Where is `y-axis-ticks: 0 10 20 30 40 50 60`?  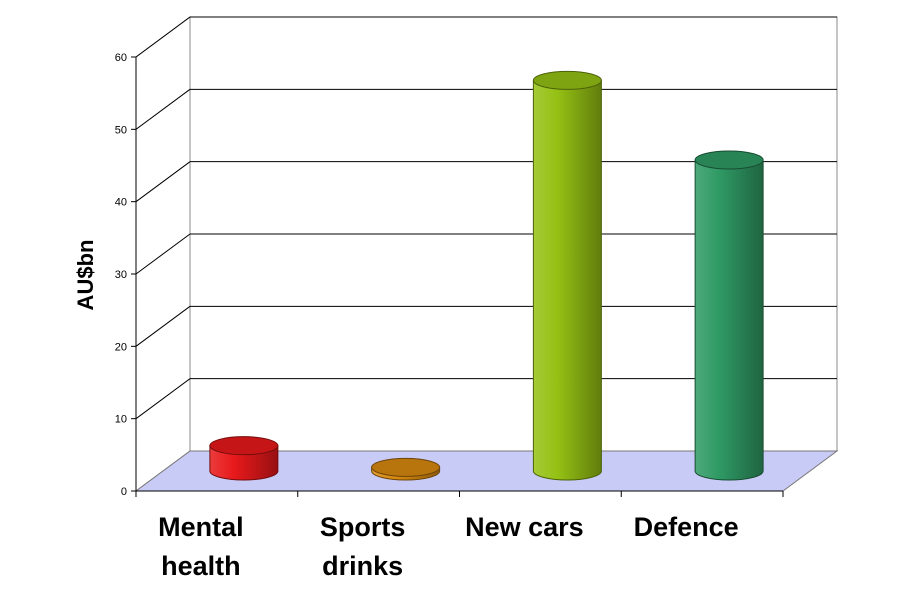 y-axis-ticks: 0 10 20 30 40 50 60 is located at coordinates (125, 275).